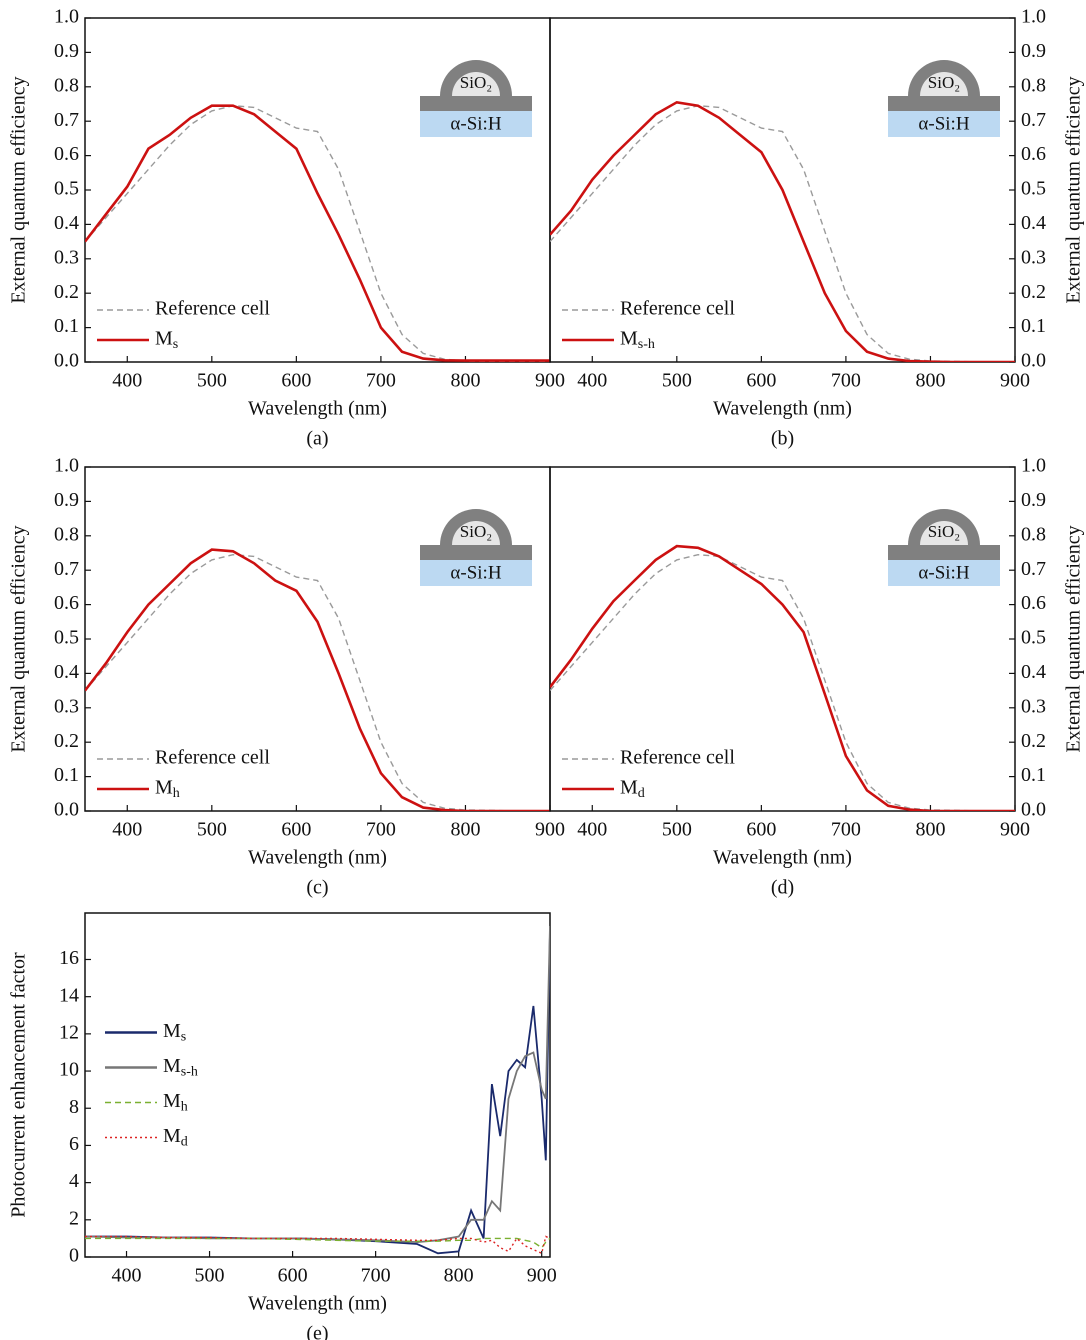 This screenshot has width=1086, height=1340. I want to click on y-tick-label: 14, so click(69, 995).